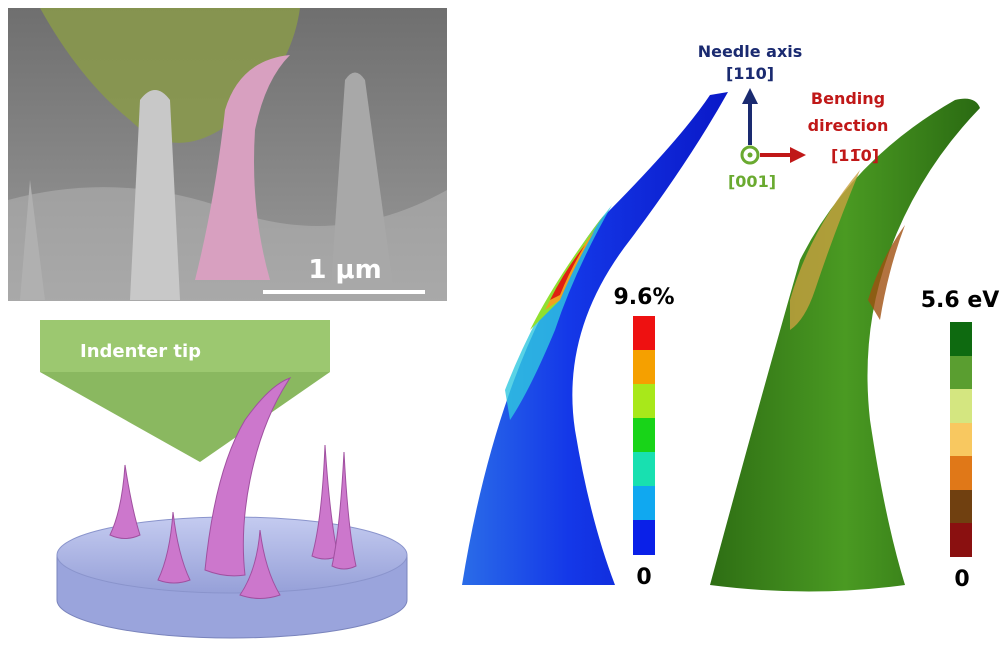  I want to click on indenter-label: Indenter tip, so click(140, 351).